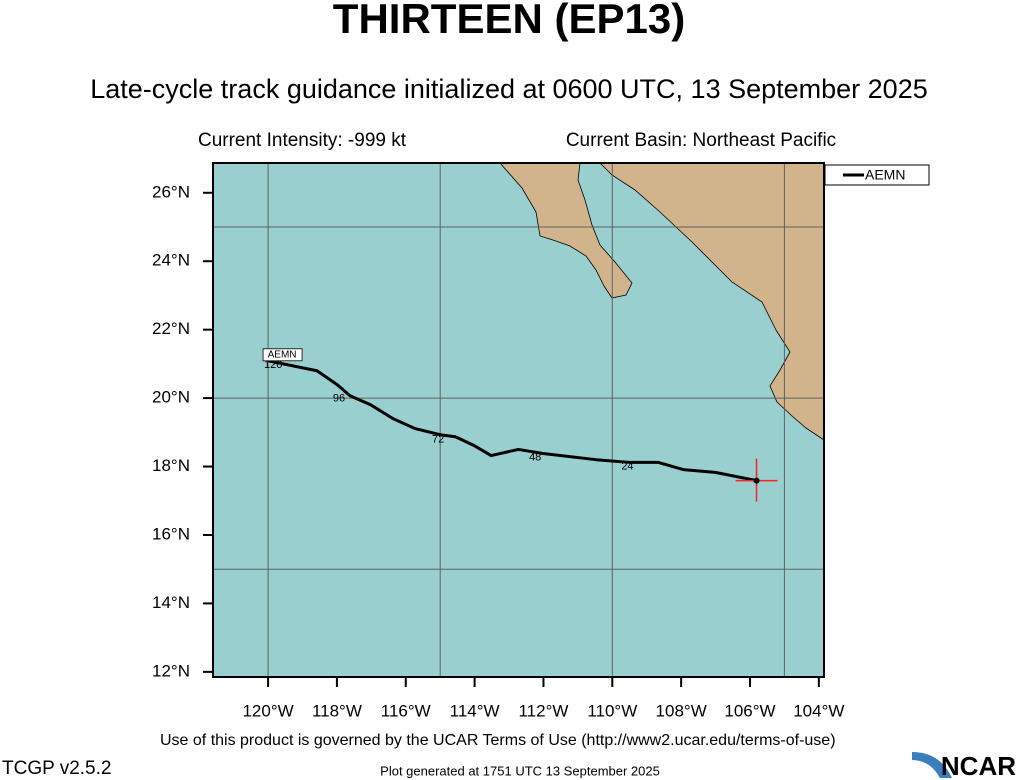 The image size is (1018, 780). What do you see at coordinates (701, 140) in the screenshot?
I see `info-basin: Current Basin: Northeast Pacific` at bounding box center [701, 140].